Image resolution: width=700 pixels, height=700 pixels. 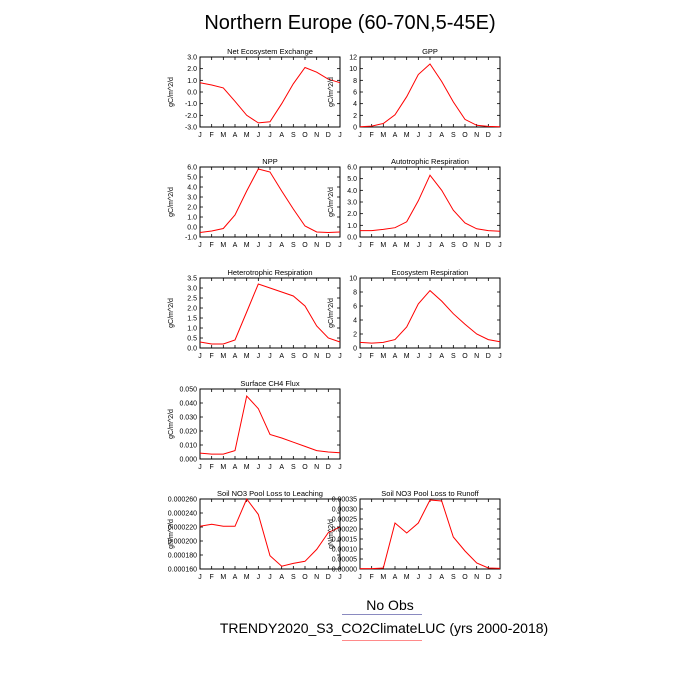 I want to click on y-tick-label: 0.00015, so click(x=344, y=540).